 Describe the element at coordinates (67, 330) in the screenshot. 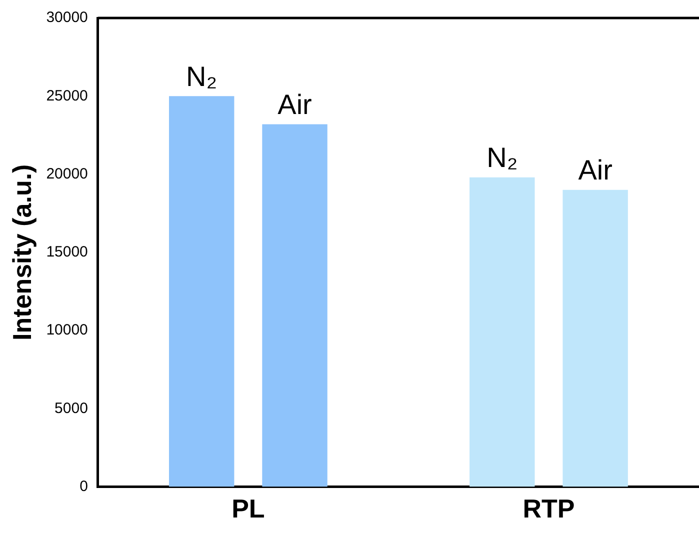

I see `y-tick-label: 10000` at that location.